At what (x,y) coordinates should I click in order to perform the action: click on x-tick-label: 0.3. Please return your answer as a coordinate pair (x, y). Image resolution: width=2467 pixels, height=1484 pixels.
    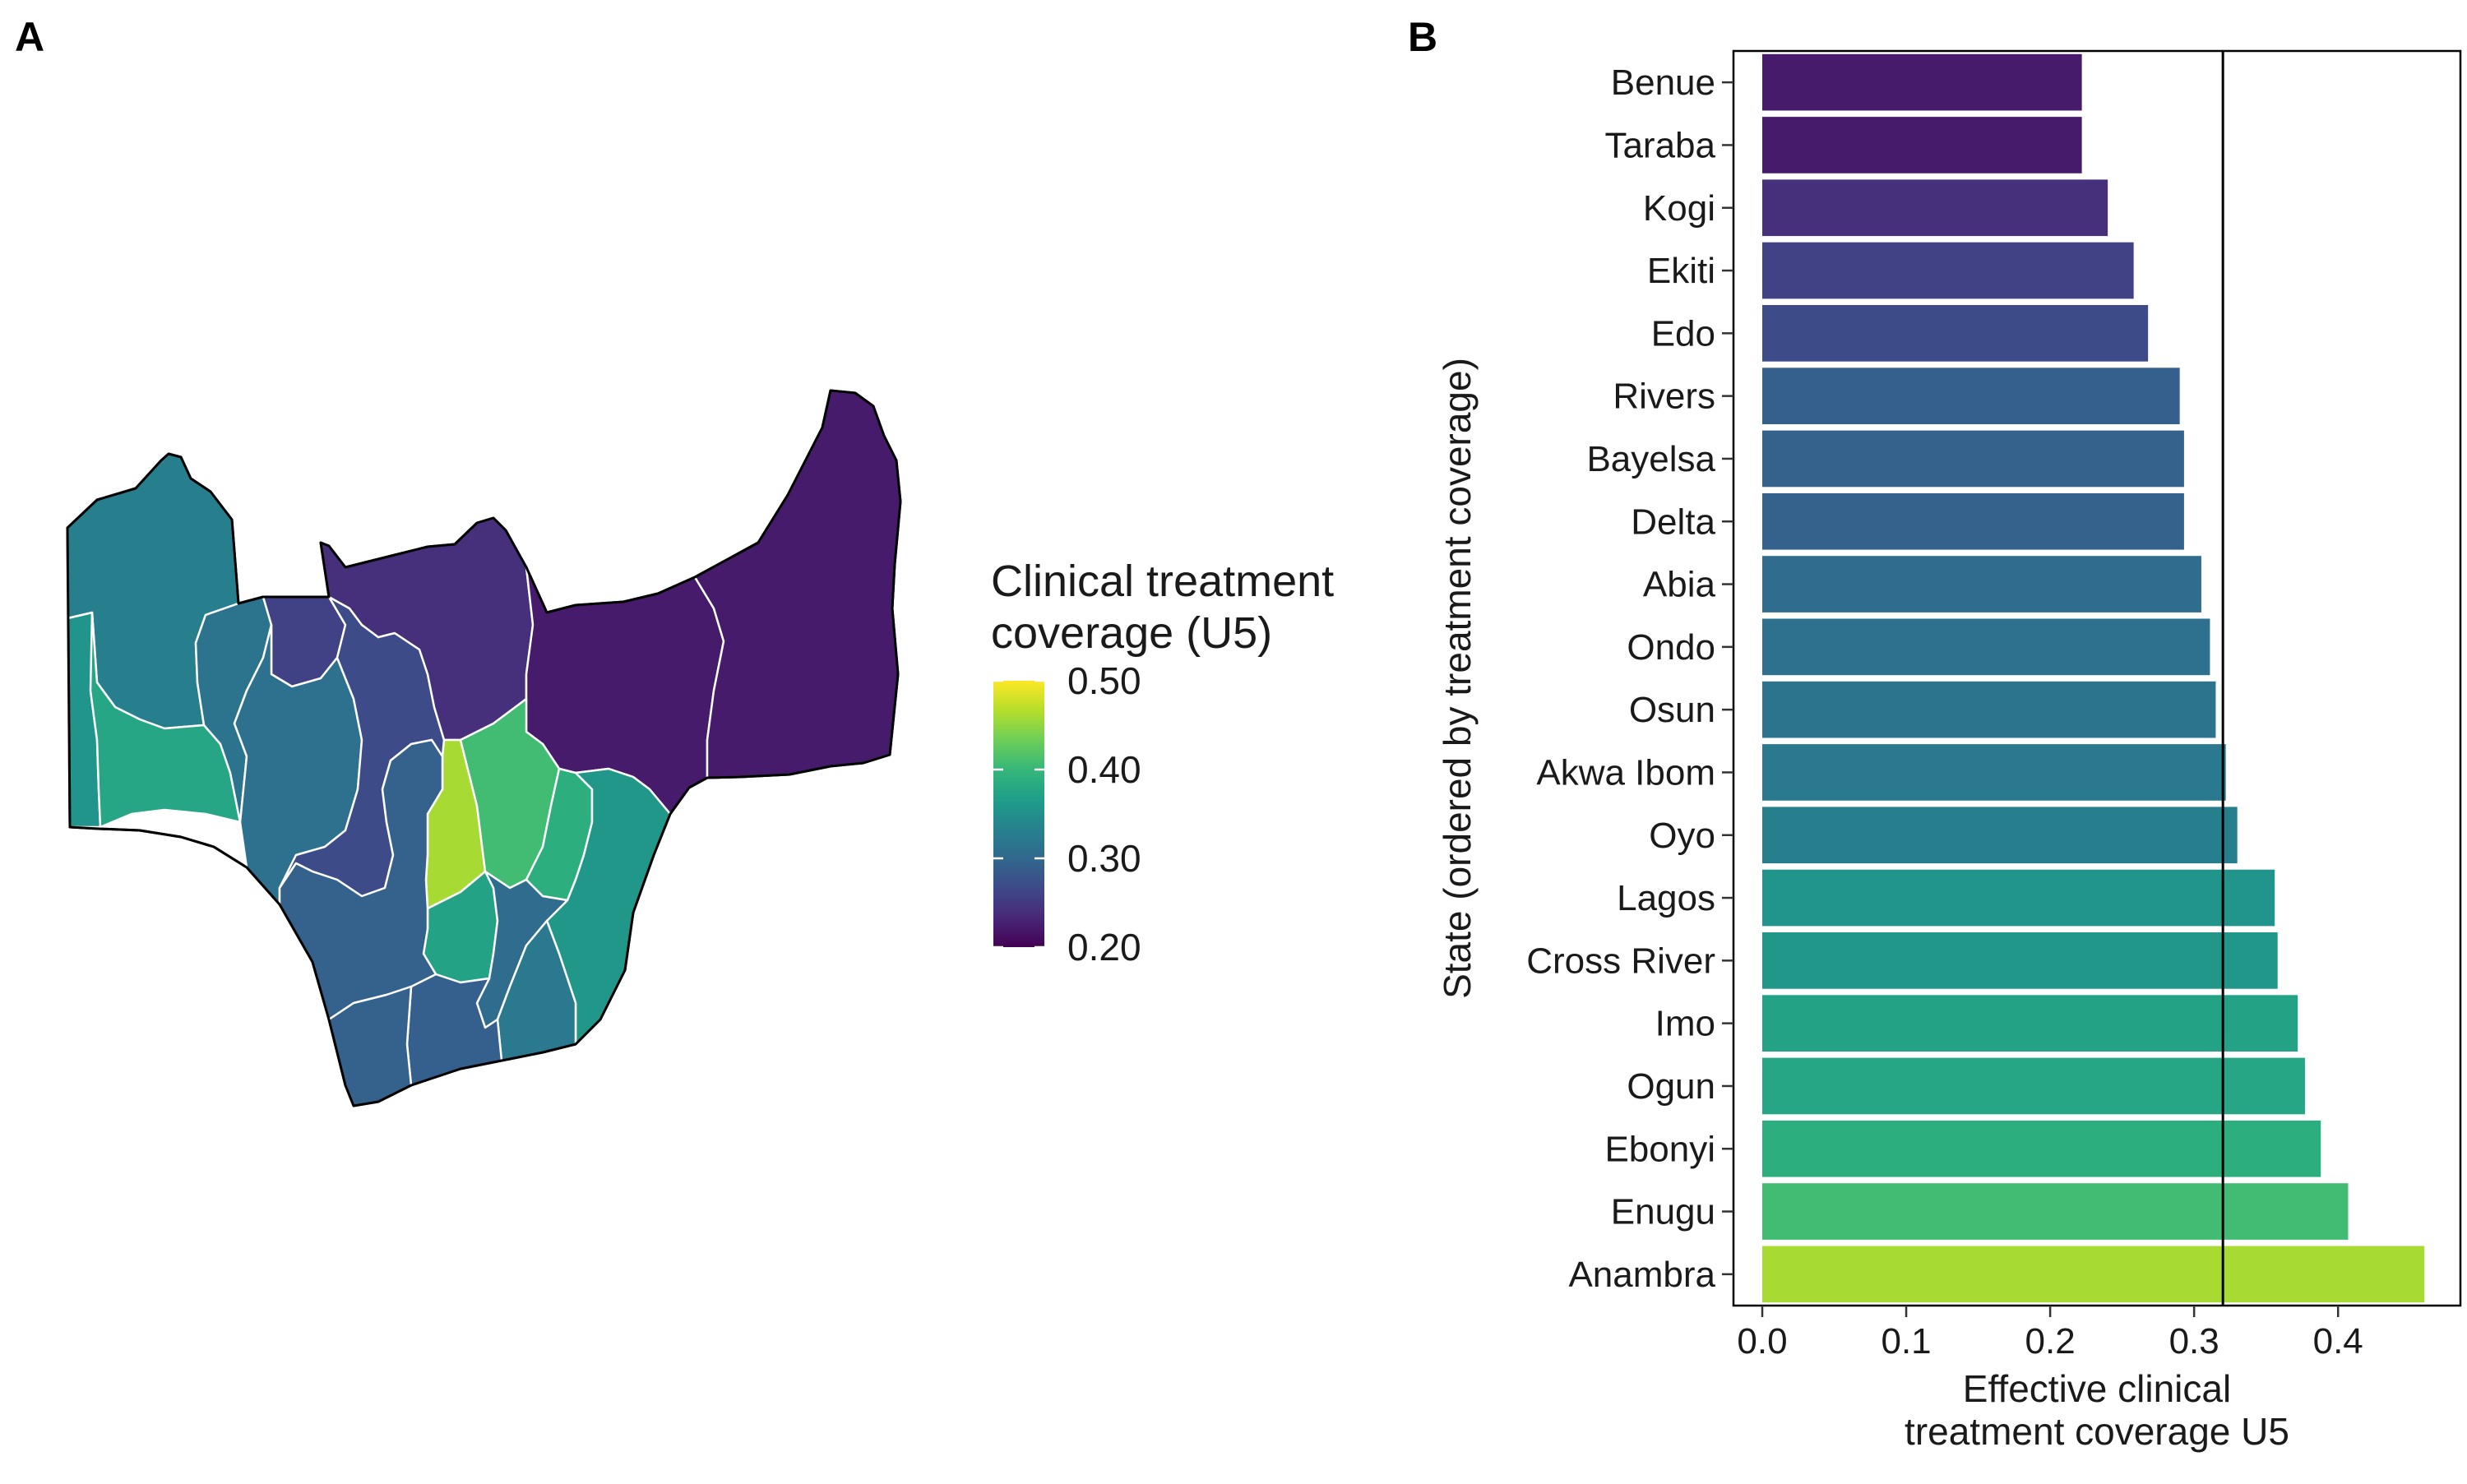
    Looking at the image, I should click on (2194, 1341).